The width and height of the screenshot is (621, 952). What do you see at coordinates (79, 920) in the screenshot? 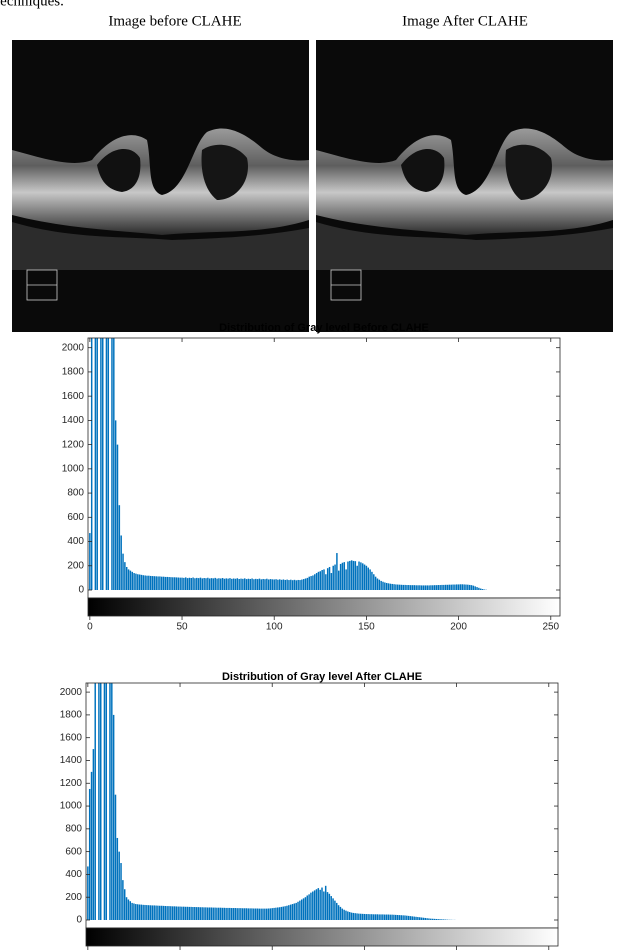
I see `y-tick-label: 0` at bounding box center [79, 920].